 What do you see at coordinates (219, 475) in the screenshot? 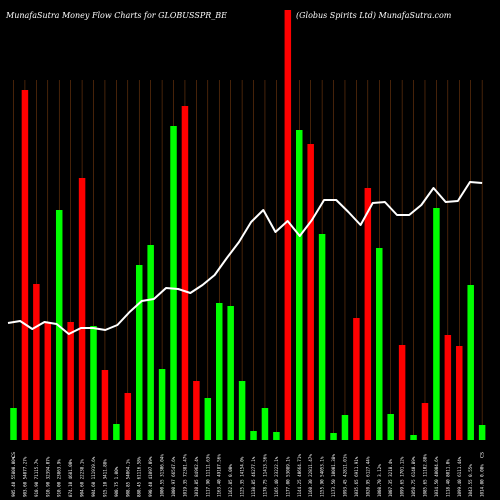
I see `x-tick-label: 1163.40 49187.56%` at bounding box center [219, 475].